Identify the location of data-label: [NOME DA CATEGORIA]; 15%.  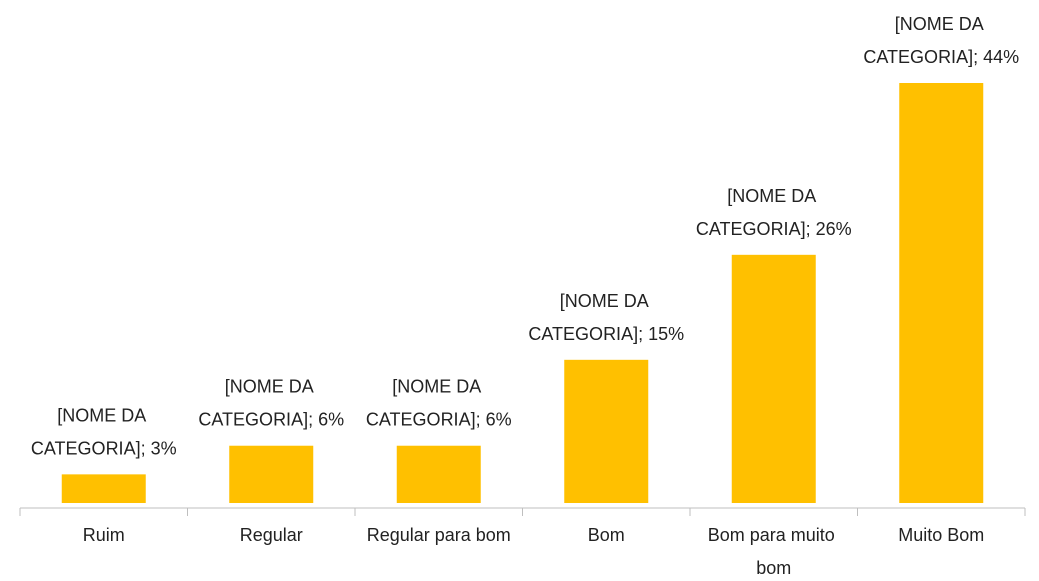
(606, 317).